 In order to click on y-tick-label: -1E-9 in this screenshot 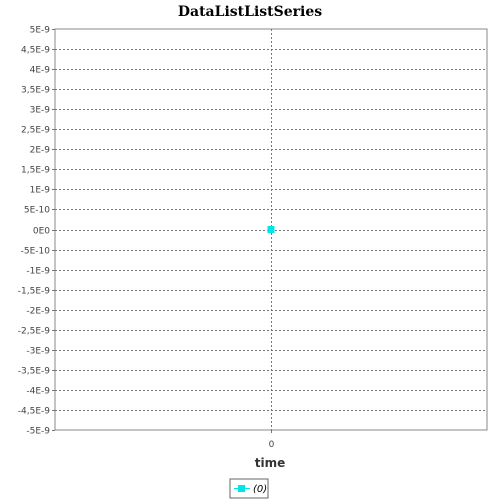, I will do `click(38, 272)`.